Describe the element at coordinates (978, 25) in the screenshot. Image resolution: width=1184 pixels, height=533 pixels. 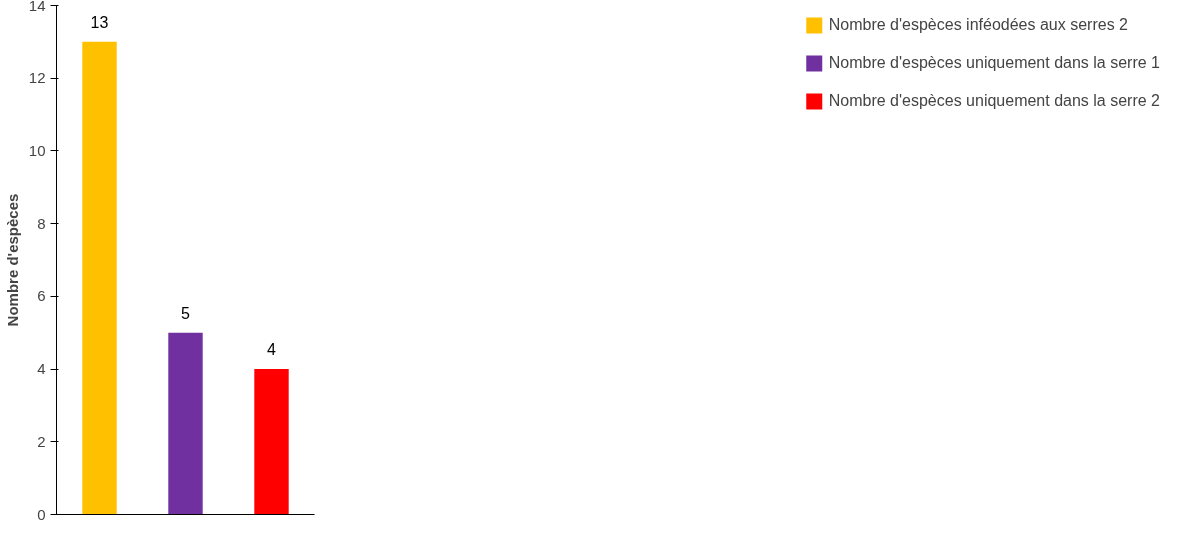
I see `legend-label: Nombre d'espèces inféodées aux serres 2` at that location.